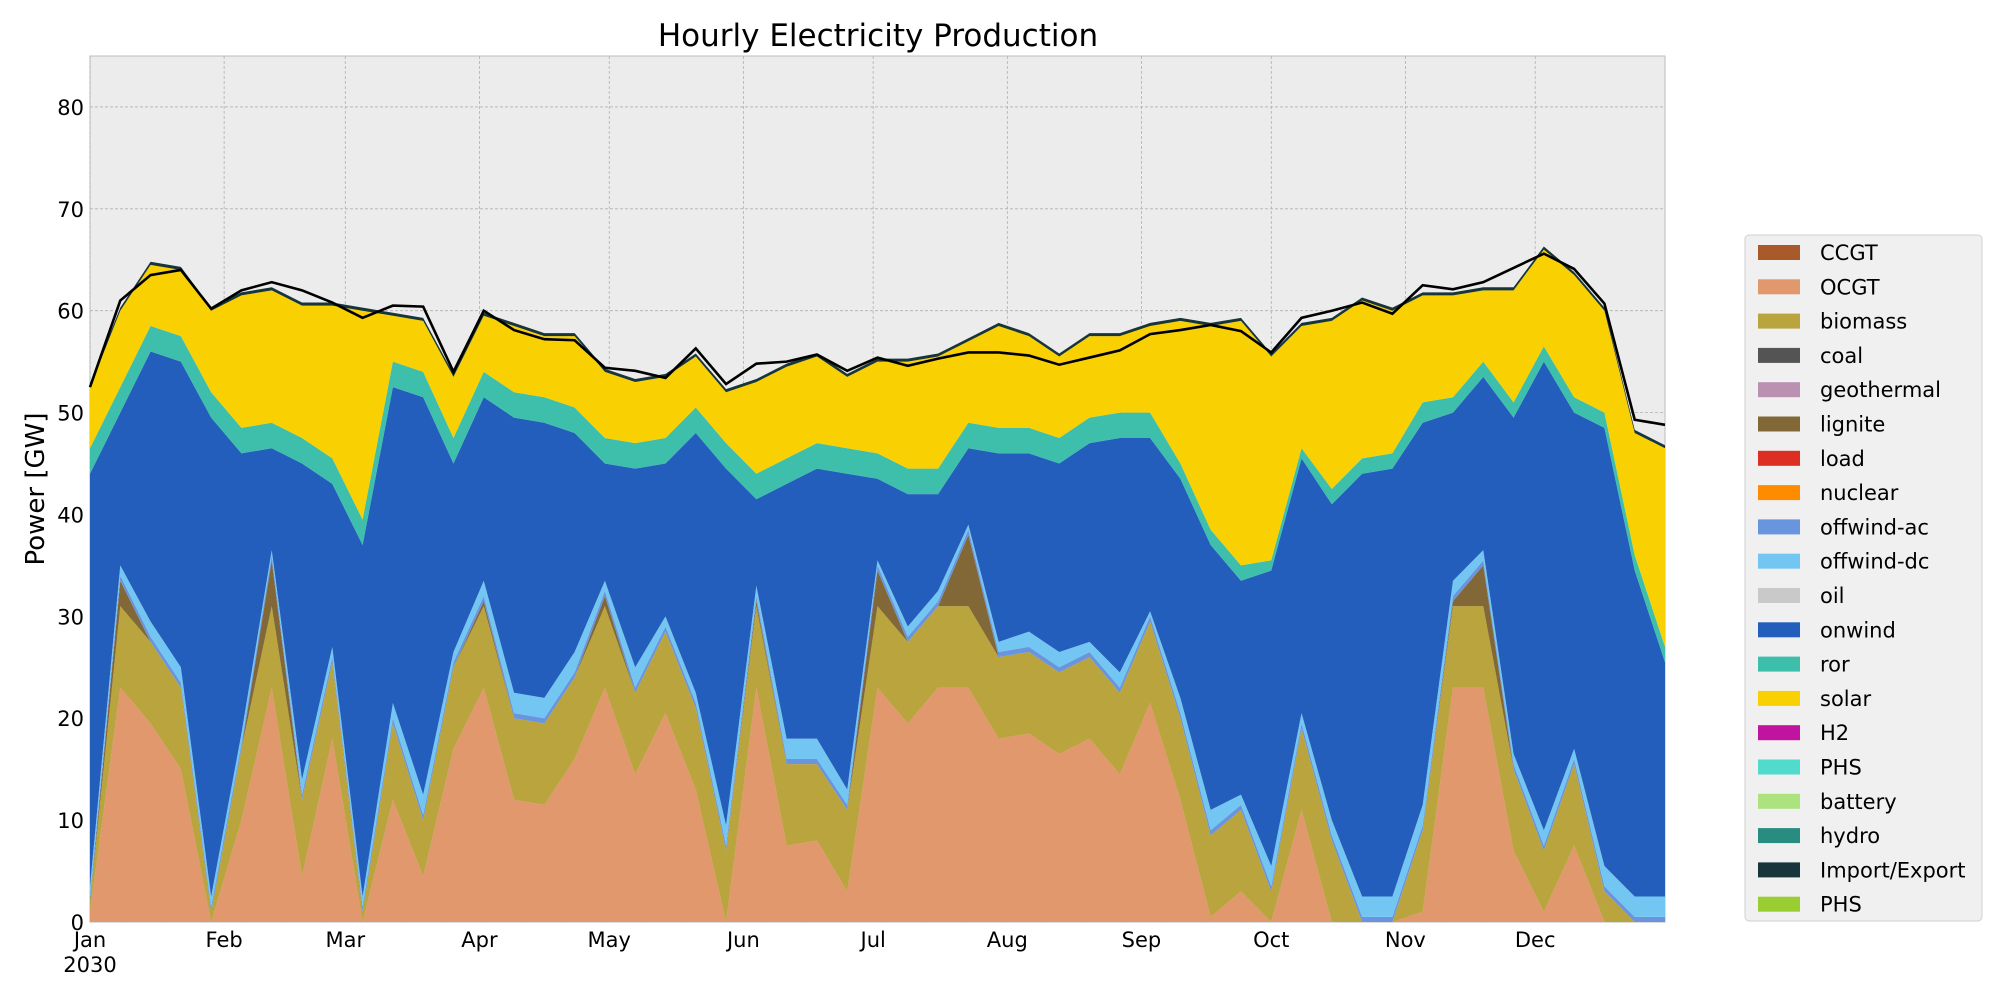  Describe the element at coordinates (89, 965) in the screenshot. I see `x-tick-sublabel: 2030` at that location.